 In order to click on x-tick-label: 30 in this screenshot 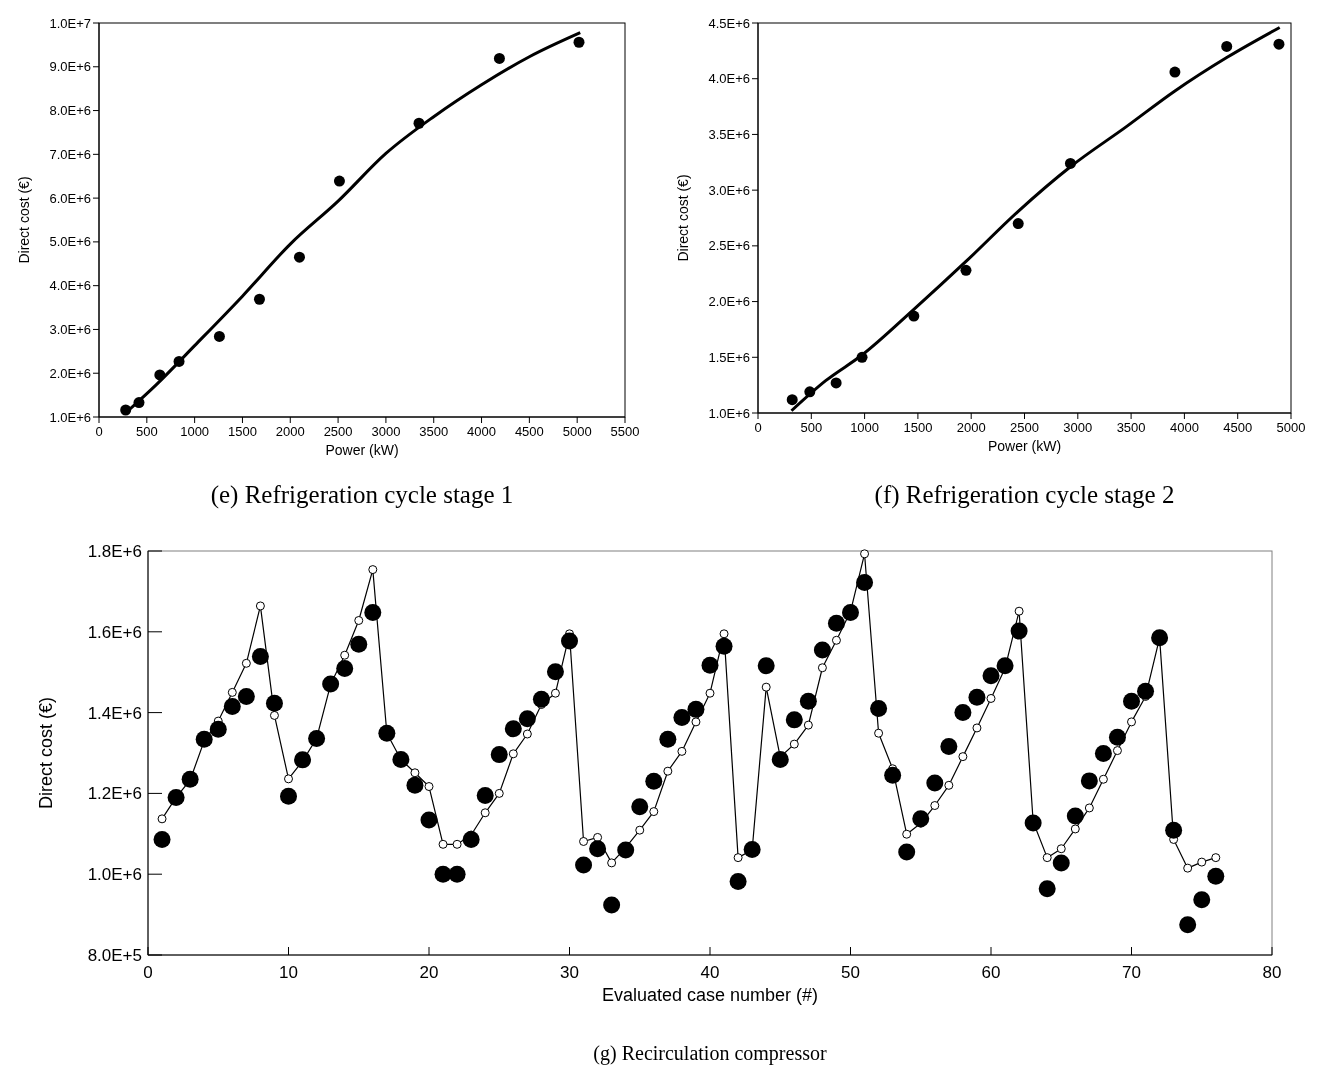, I will do `click(569, 972)`.